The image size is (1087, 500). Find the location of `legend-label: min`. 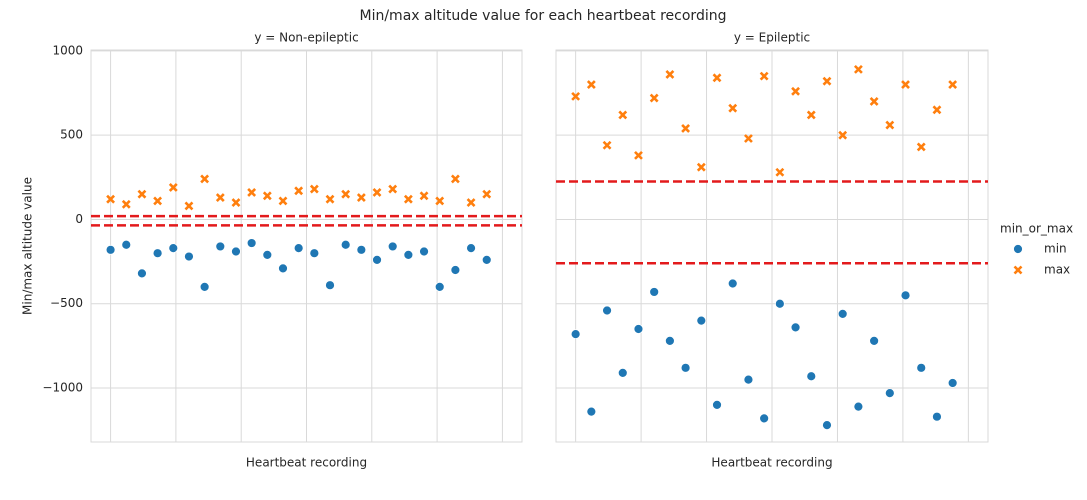

legend-label: min is located at coordinates (1055, 249).